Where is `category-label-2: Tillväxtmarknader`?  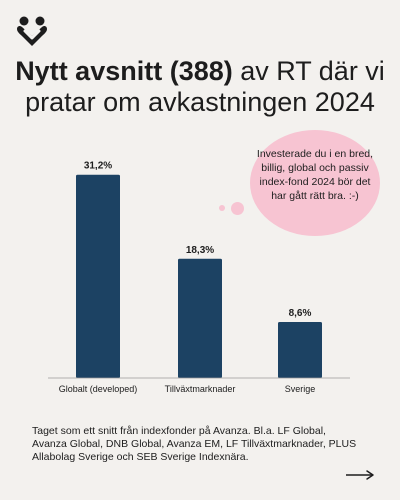 category-label-2: Tillväxtmarknader is located at coordinates (200, 389).